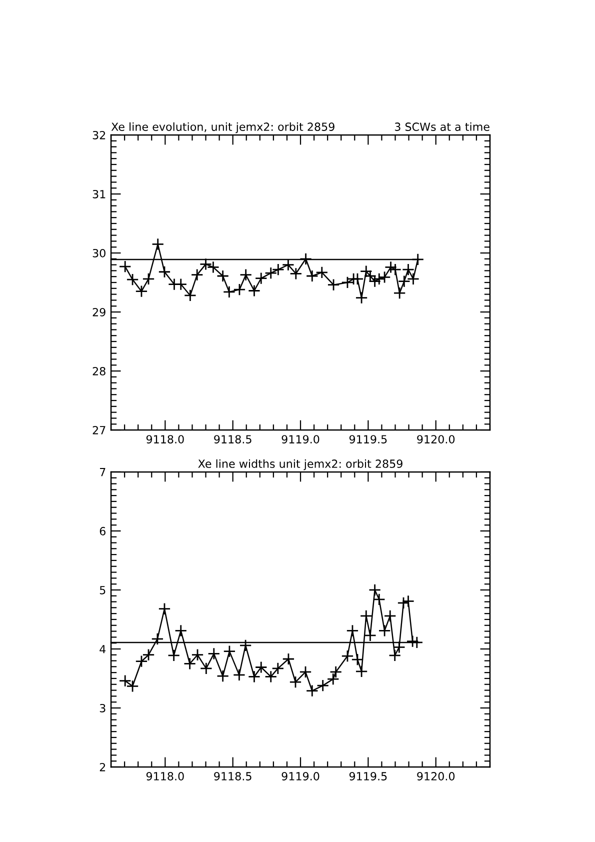 This screenshot has width=595, height=842. What do you see at coordinates (103, 590) in the screenshot?
I see `y-tick-label: 5` at bounding box center [103, 590].